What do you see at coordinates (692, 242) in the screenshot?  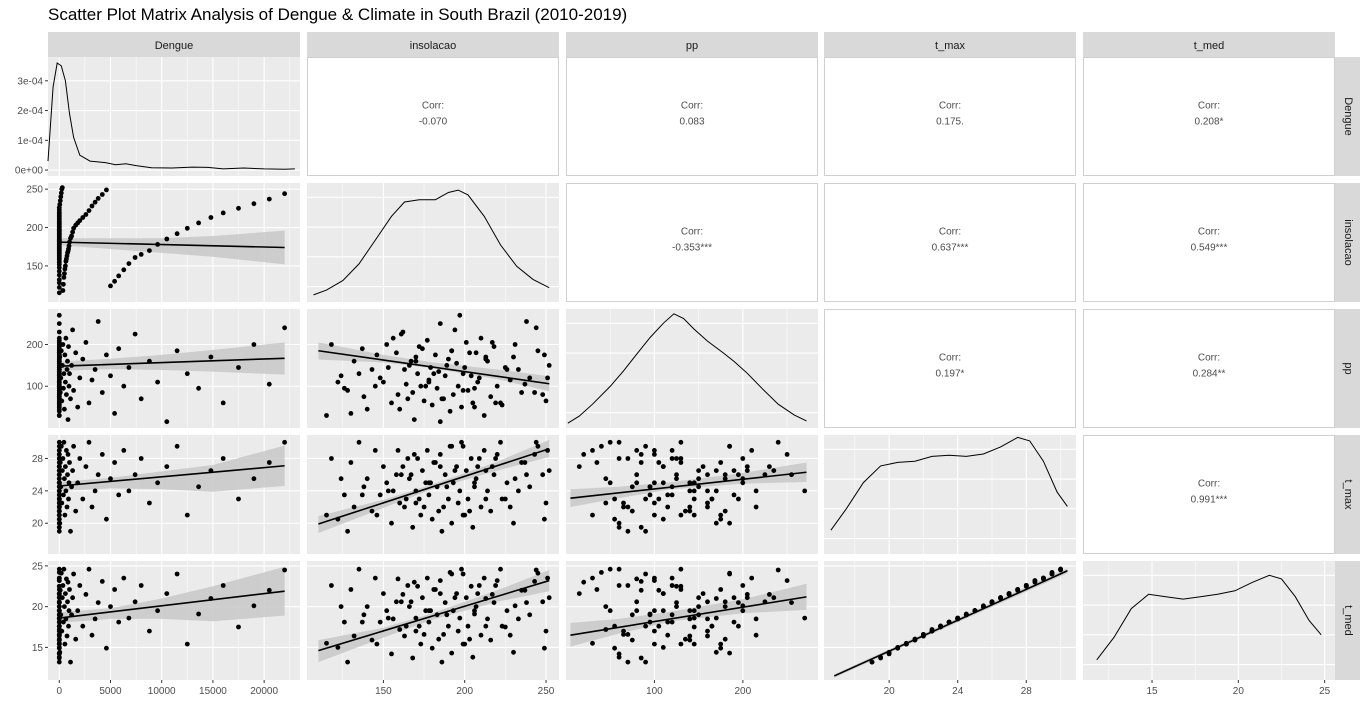 I see `panel-insolacao-pp: Corr: -0.353***` at bounding box center [692, 242].